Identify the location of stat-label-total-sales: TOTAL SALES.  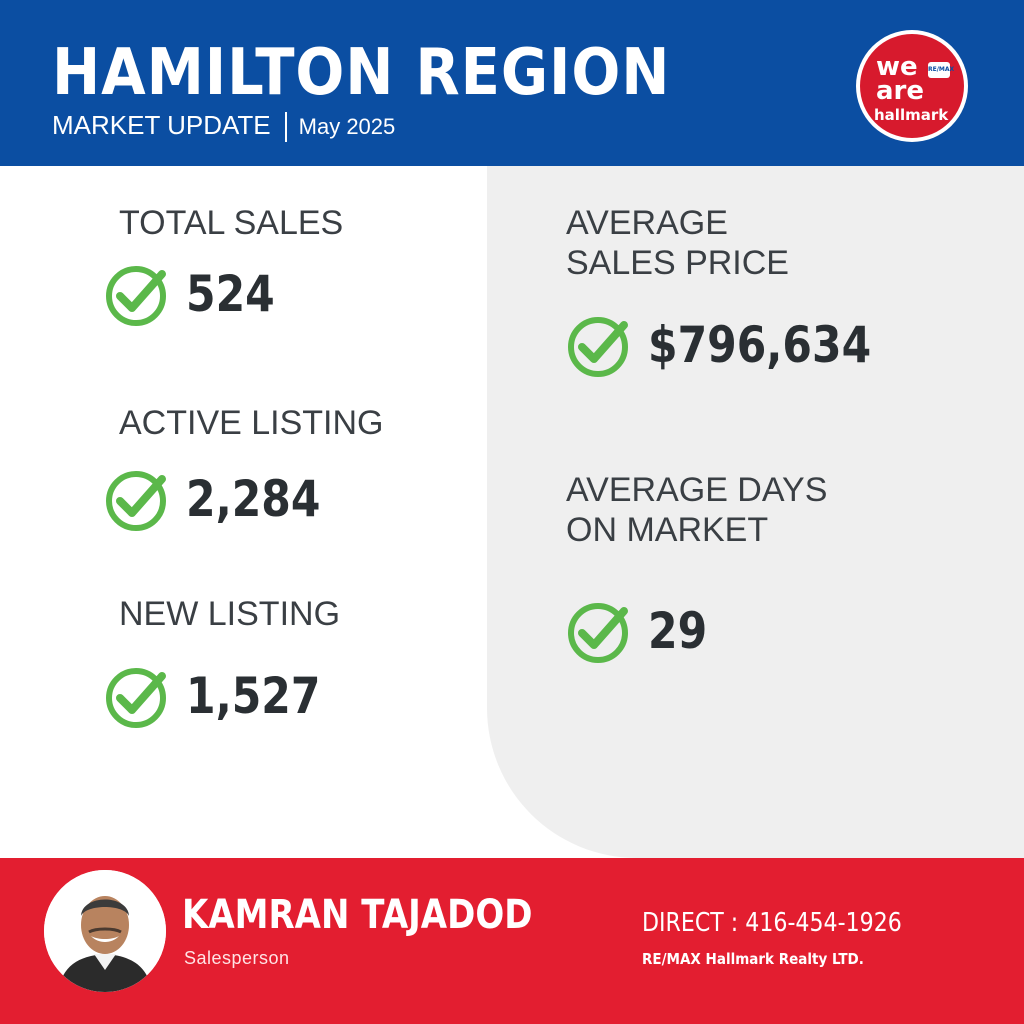
(231, 223).